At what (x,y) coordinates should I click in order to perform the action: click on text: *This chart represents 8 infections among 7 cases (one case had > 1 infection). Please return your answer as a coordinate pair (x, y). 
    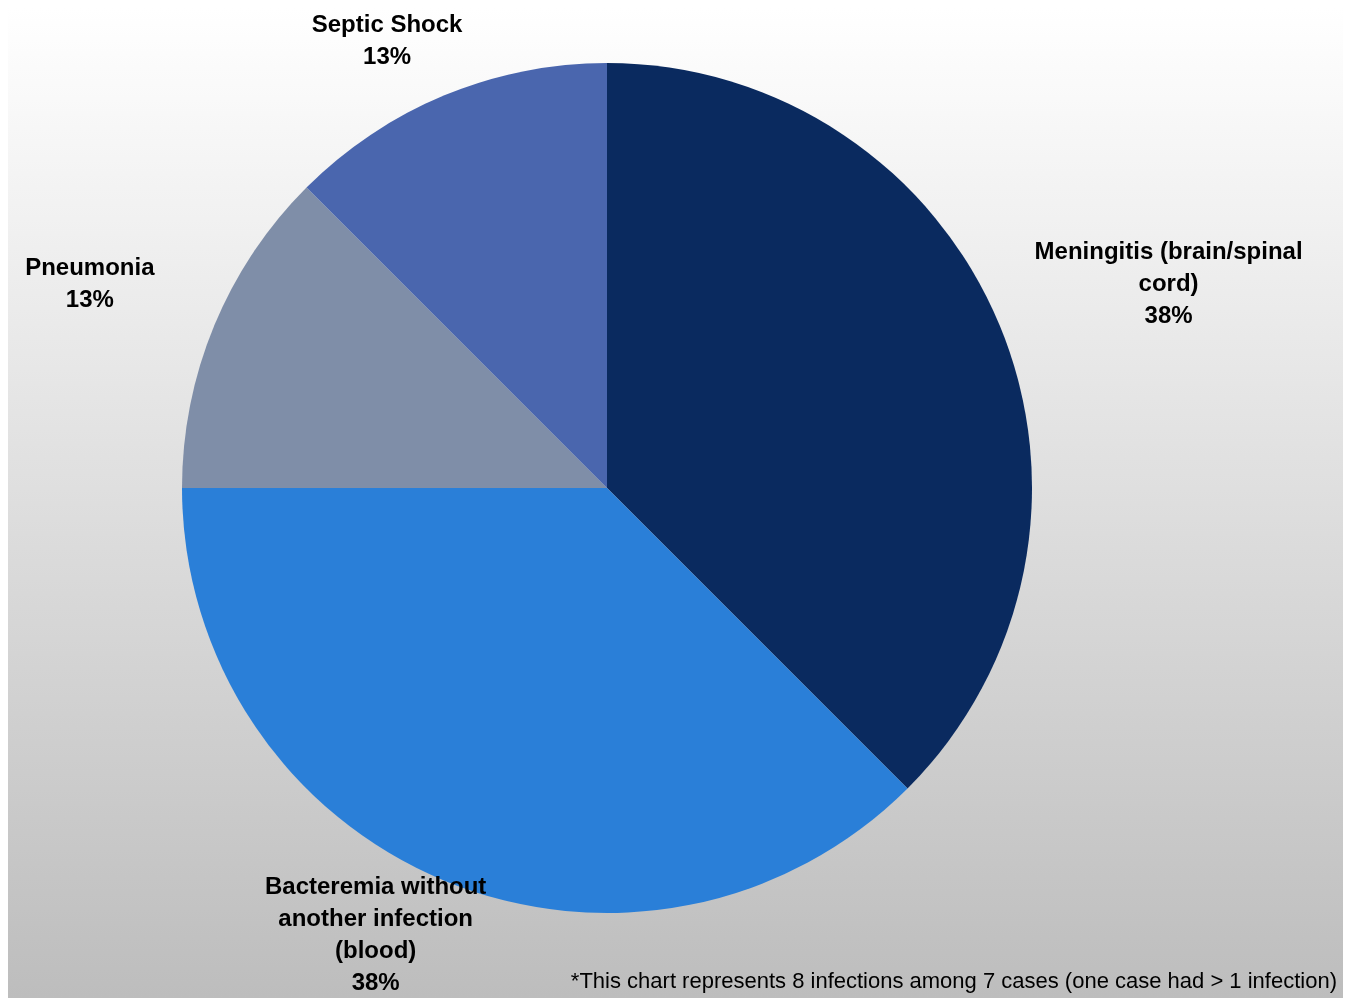
    Looking at the image, I should click on (953, 980).